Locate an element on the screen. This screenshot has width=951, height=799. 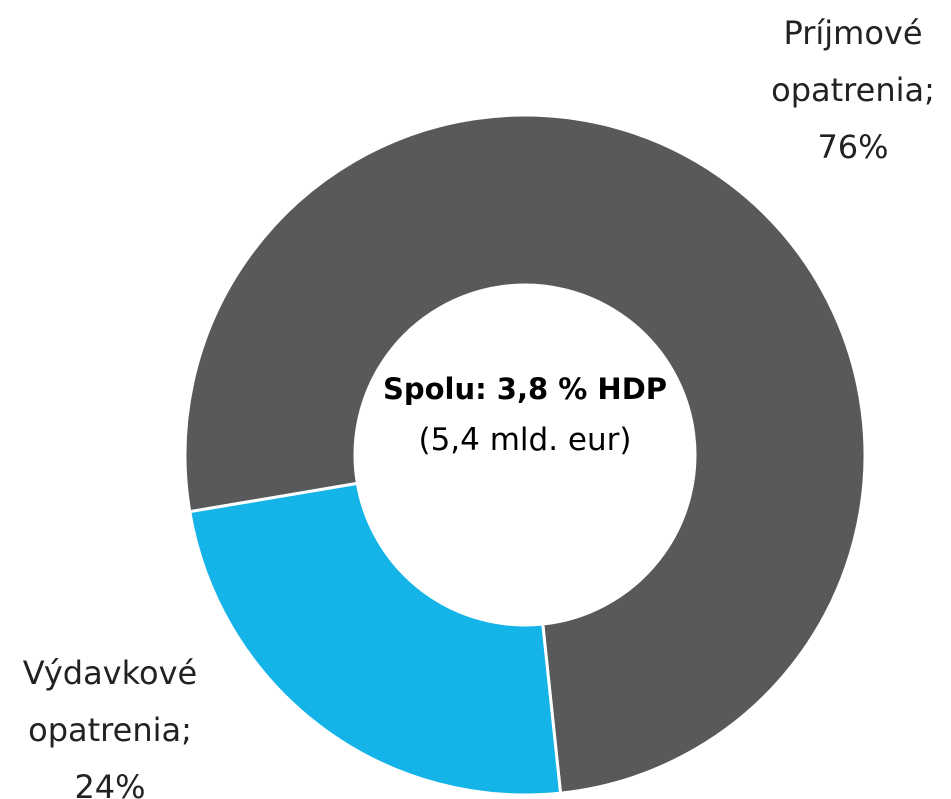
value-label: 24% is located at coordinates (110, 783).